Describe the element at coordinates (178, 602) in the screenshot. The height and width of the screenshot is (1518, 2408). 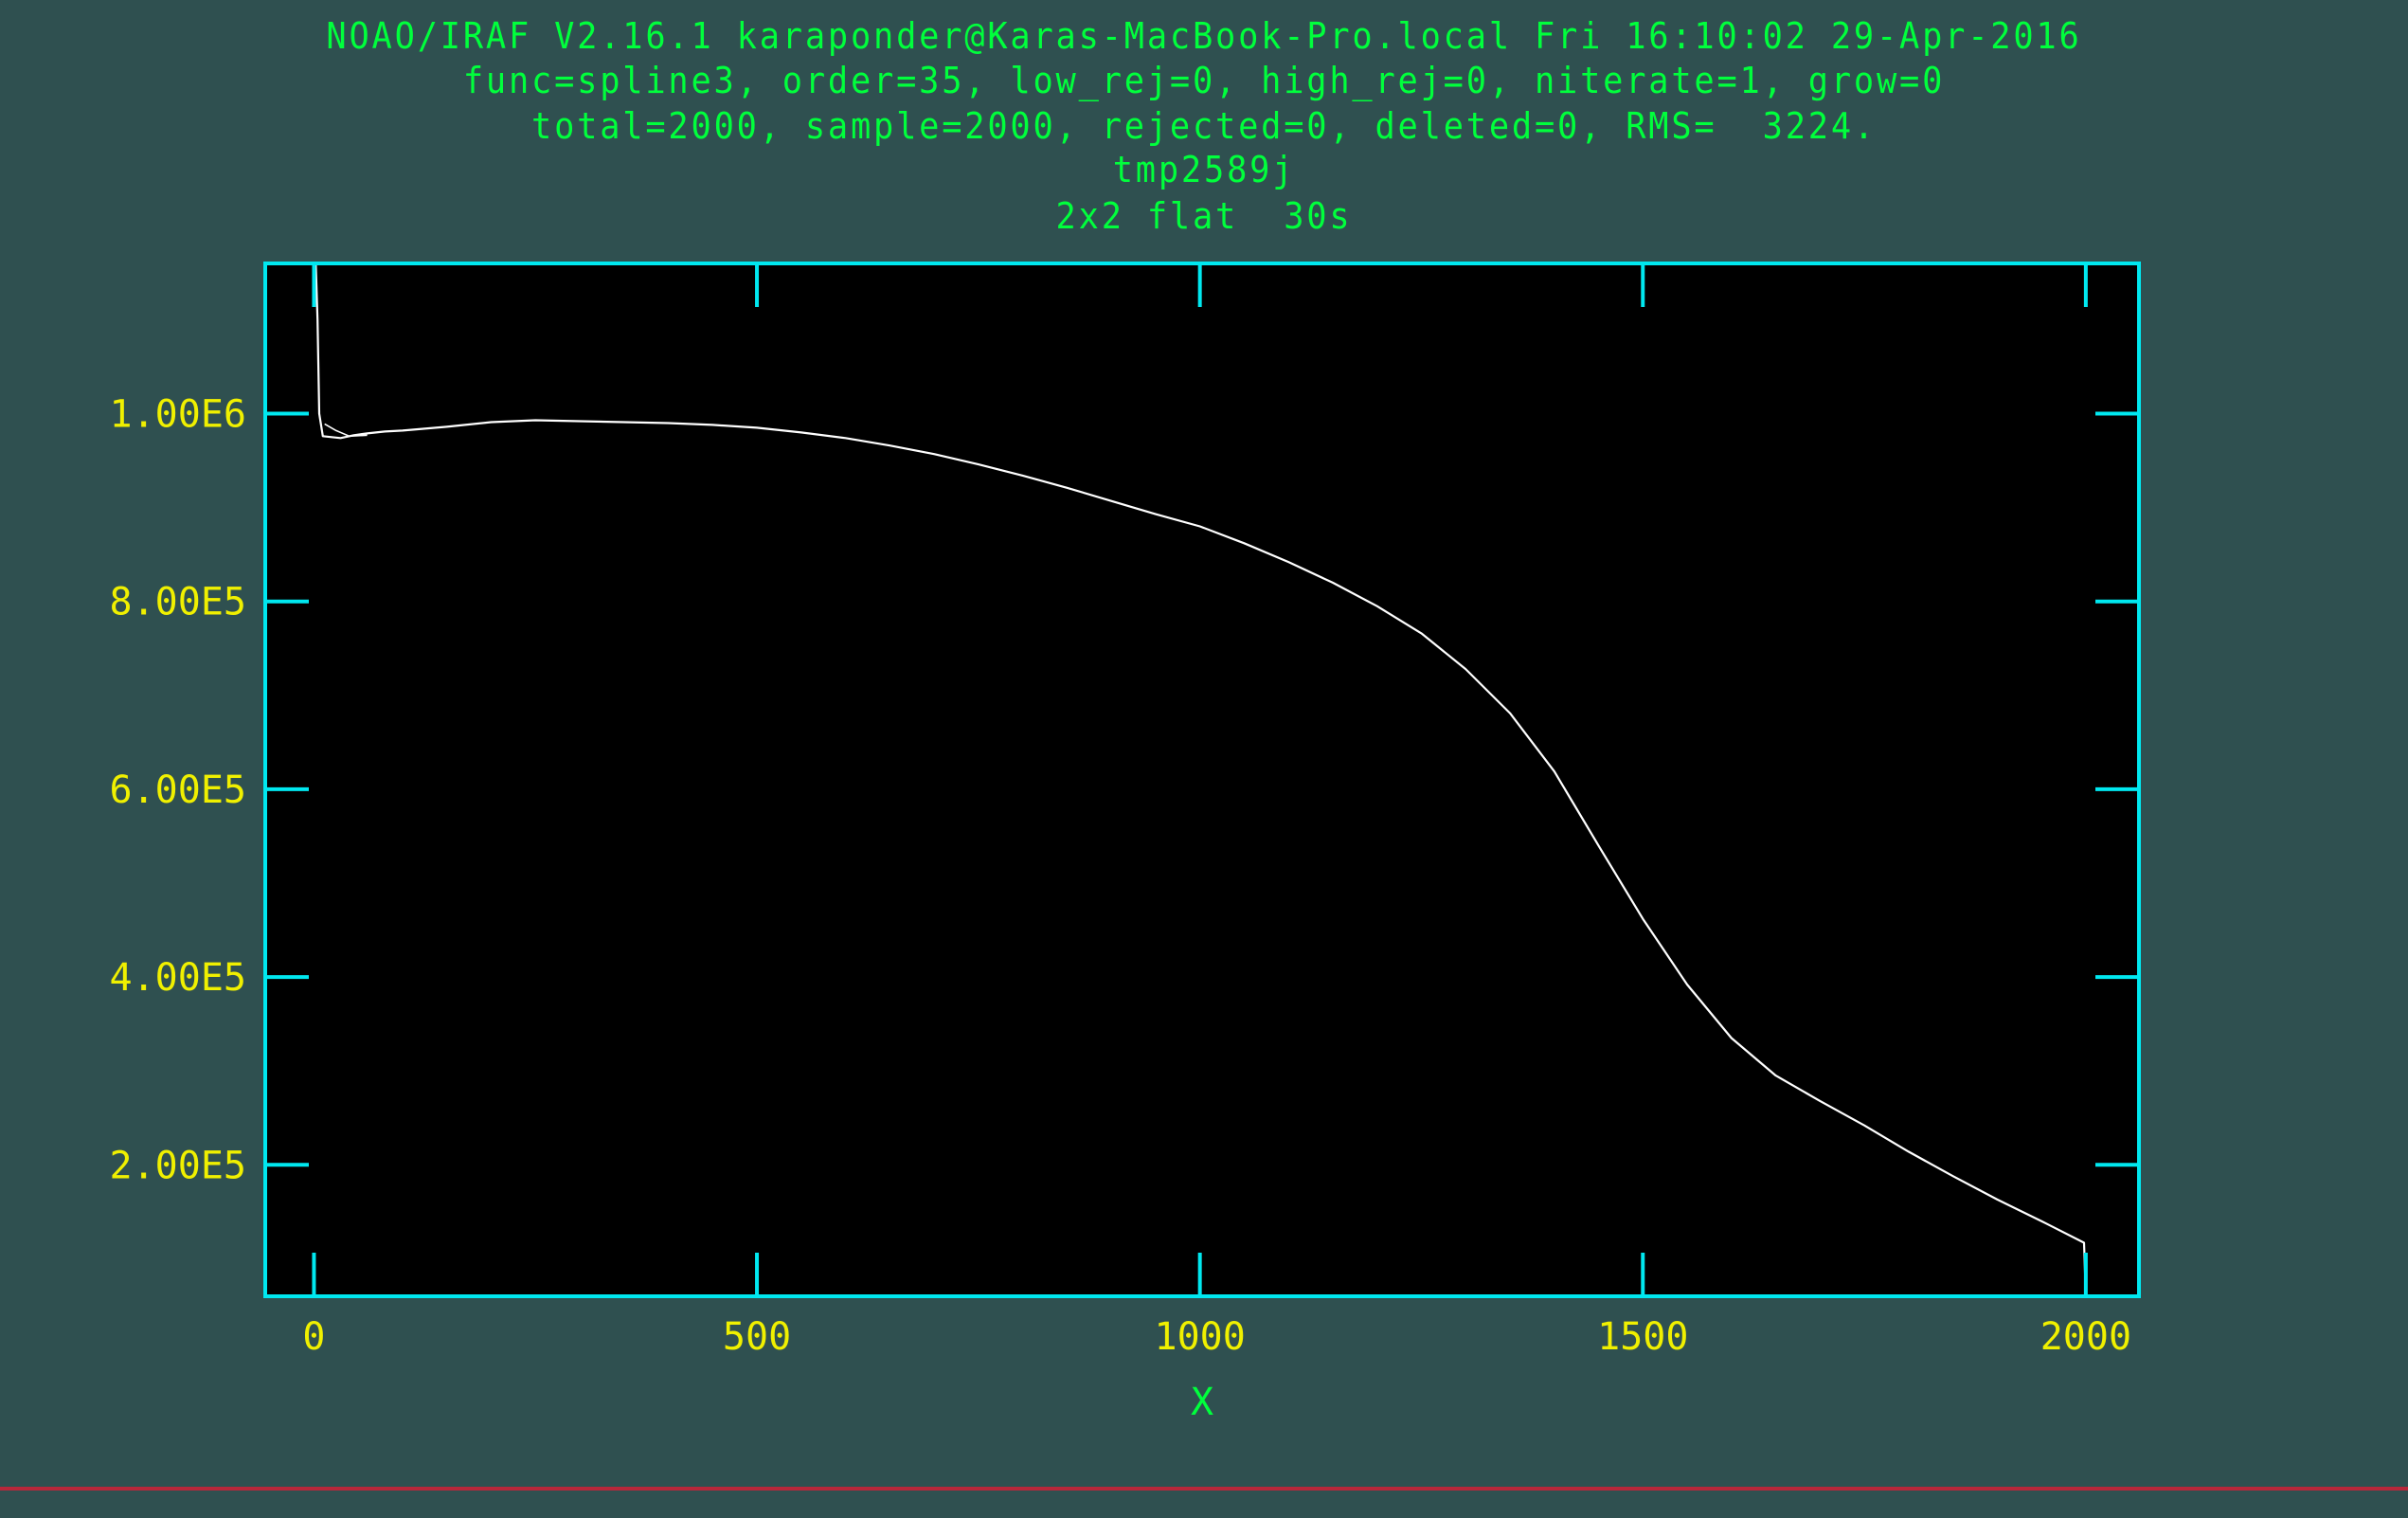
I see `y-tick-label: 8.00E5` at that location.